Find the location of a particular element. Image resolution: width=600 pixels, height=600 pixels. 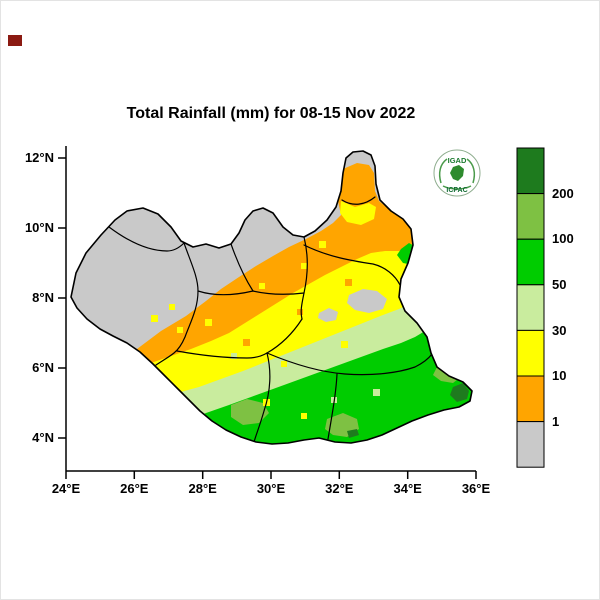

logo-wreath-bottom is located at coordinates (457, 187).